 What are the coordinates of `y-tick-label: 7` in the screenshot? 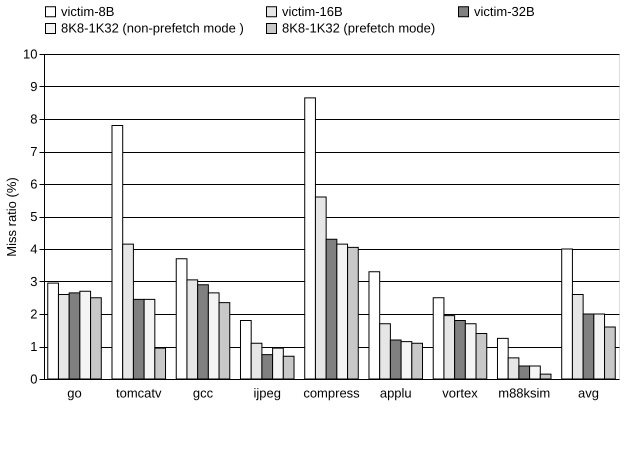 It's located at (34, 151).